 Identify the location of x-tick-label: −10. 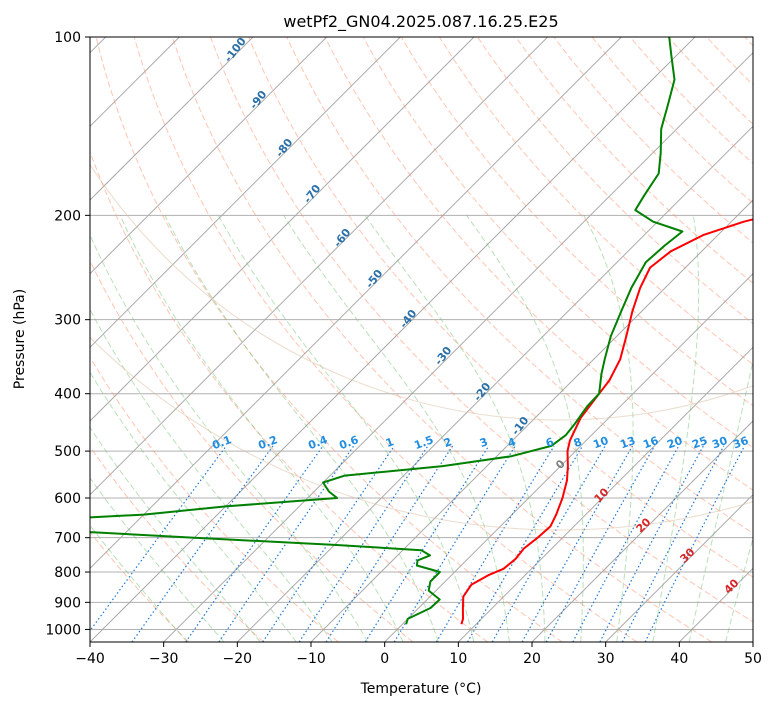
(311, 659).